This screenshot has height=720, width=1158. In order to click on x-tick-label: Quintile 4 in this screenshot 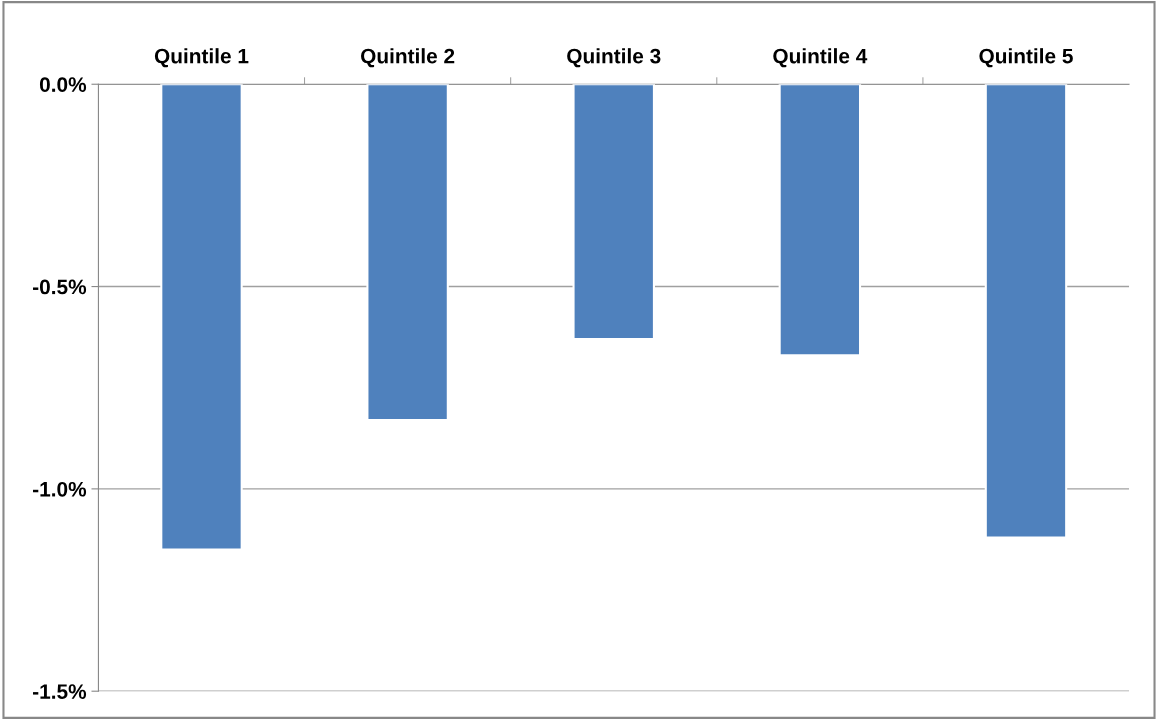, I will do `click(820, 58)`.